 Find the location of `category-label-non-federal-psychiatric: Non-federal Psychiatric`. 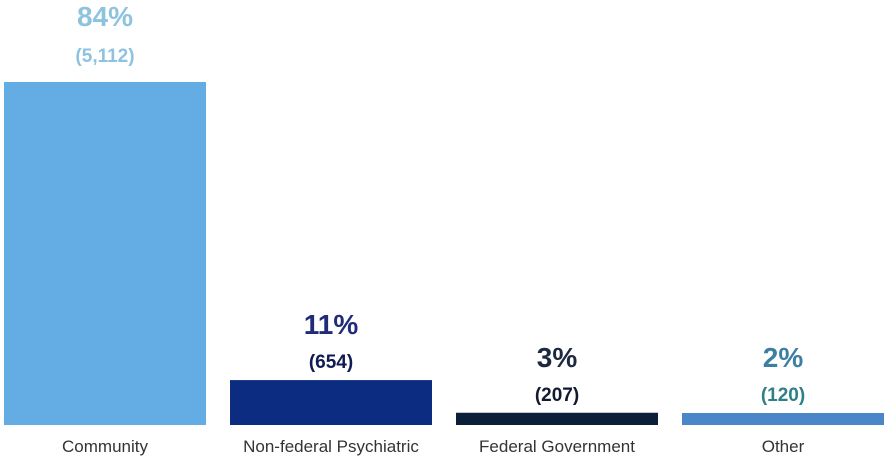

category-label-non-federal-psychiatric: Non-federal Psychiatric is located at coordinates (331, 446).